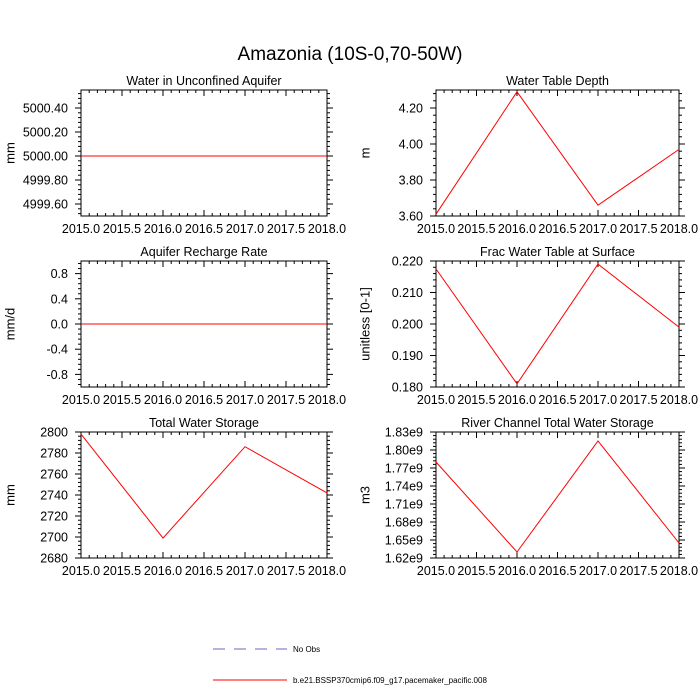 The width and height of the screenshot is (700, 700). Describe the element at coordinates (57, 350) in the screenshot. I see `y-tick-label: -0.4` at that location.